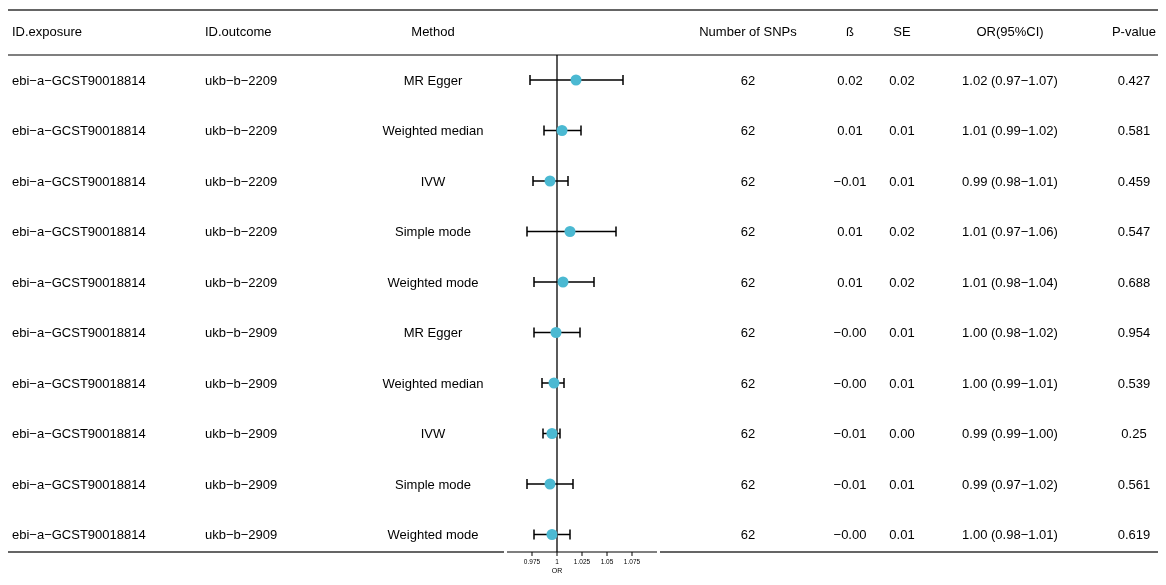 The height and width of the screenshot is (585, 1166). I want to click on text: ID.exposure, so click(47, 31).